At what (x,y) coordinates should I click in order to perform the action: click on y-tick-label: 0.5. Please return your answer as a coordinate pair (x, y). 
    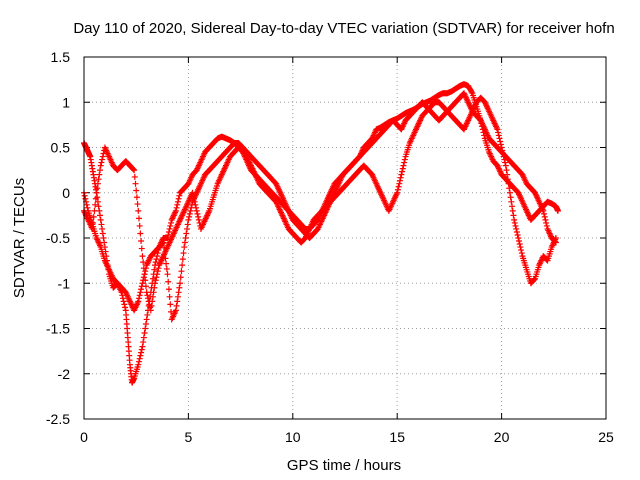
    Looking at the image, I should click on (61, 148).